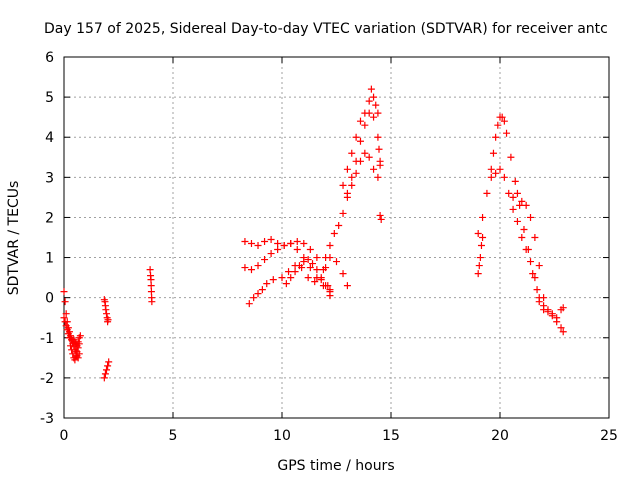 This screenshot has height=480, width=640. I want to click on y-tick-label: 5, so click(49, 98).